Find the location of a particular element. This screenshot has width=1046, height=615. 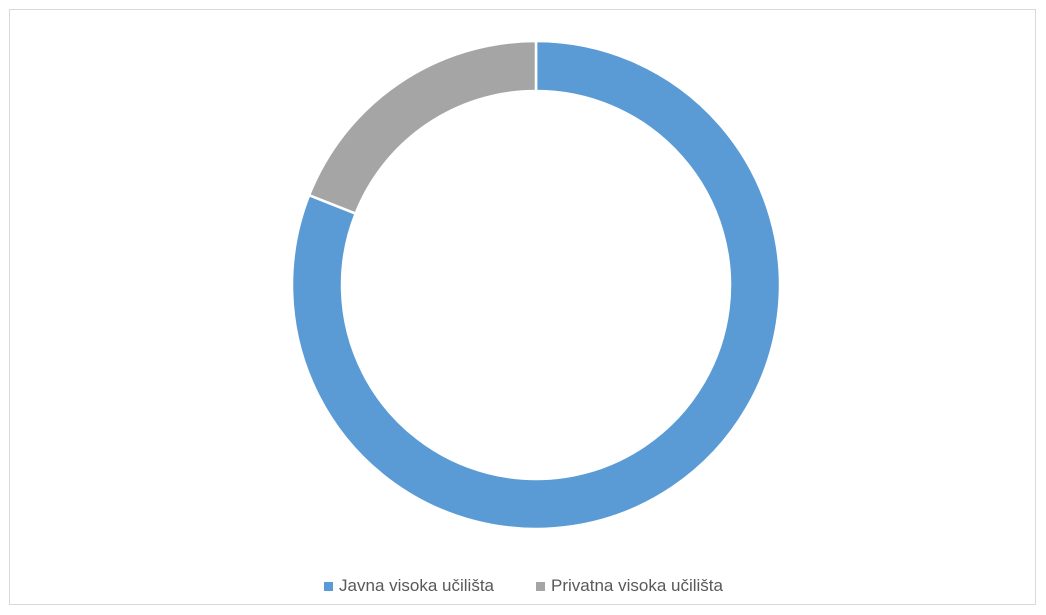

legend-label-privatna: Privatna visoka učilišta is located at coordinates (637, 586).